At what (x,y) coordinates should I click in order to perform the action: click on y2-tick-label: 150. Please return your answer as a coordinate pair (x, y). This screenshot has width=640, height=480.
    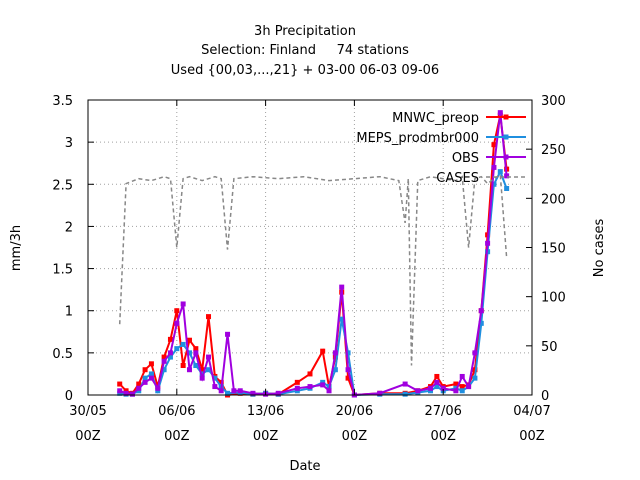
    Looking at the image, I should click on (553, 249).